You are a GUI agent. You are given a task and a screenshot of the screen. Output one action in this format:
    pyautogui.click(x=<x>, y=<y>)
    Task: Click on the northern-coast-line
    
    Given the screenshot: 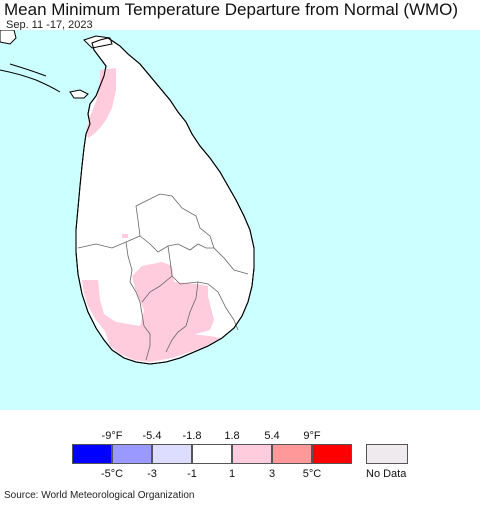 What is the action you would take?
    pyautogui.click(x=30, y=81)
    